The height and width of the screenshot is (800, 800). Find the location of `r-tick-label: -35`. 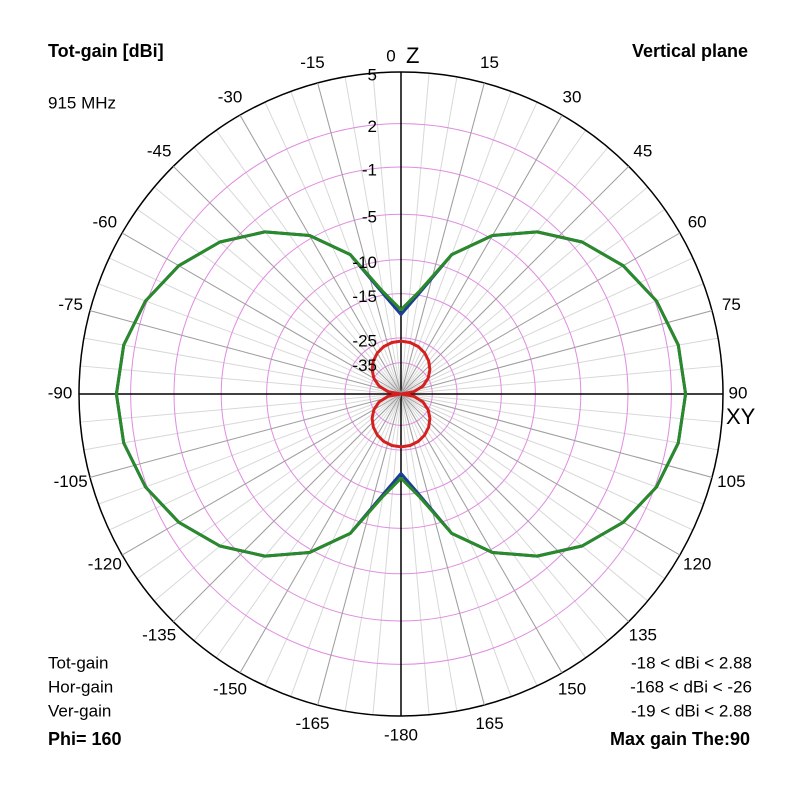

r-tick-label: -35 is located at coordinates (364, 365).